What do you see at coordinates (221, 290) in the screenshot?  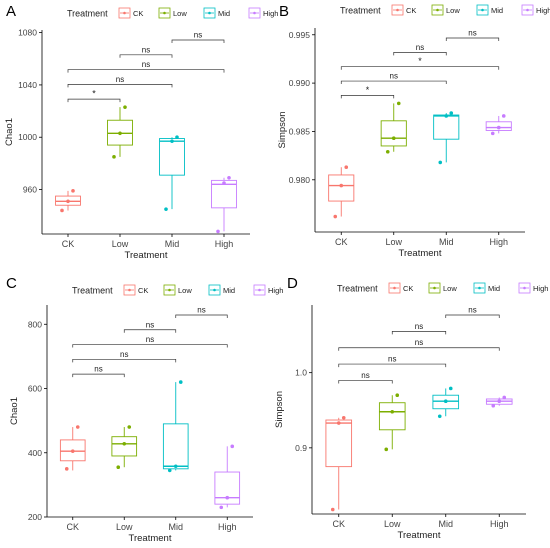 I see `legend-item-mid: Mid` at bounding box center [221, 290].